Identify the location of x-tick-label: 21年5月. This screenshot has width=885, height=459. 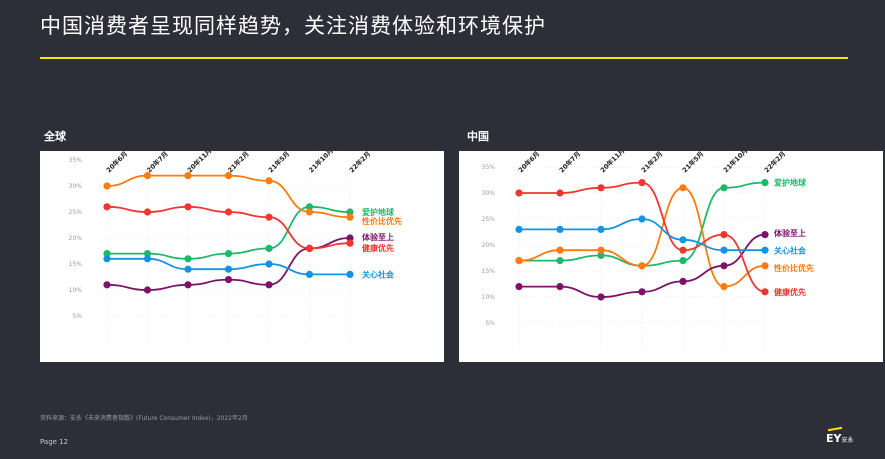
(278, 162).